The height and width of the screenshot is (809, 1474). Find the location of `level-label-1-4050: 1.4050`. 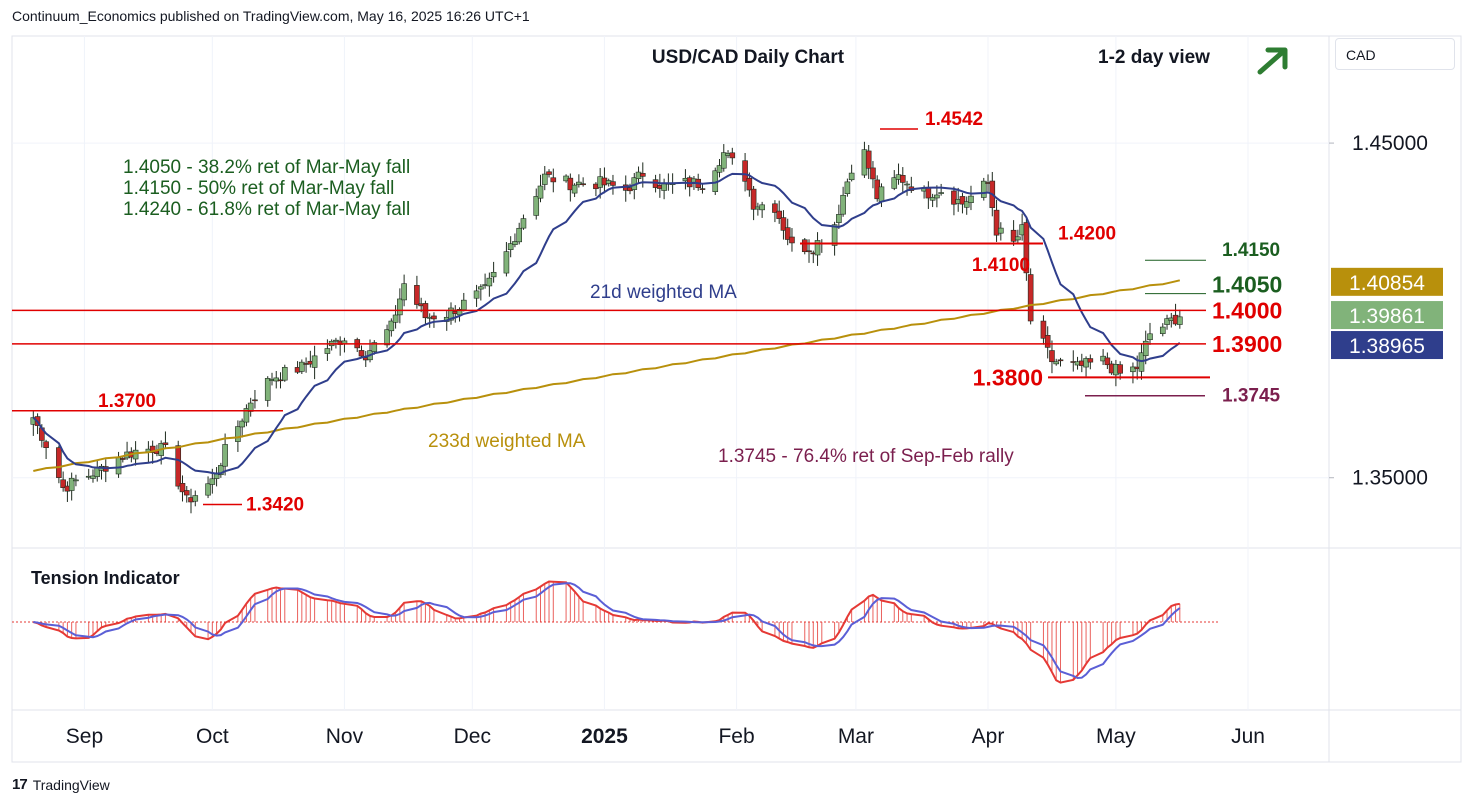

level-label-1-4050: 1.4050 is located at coordinates (1247, 285).